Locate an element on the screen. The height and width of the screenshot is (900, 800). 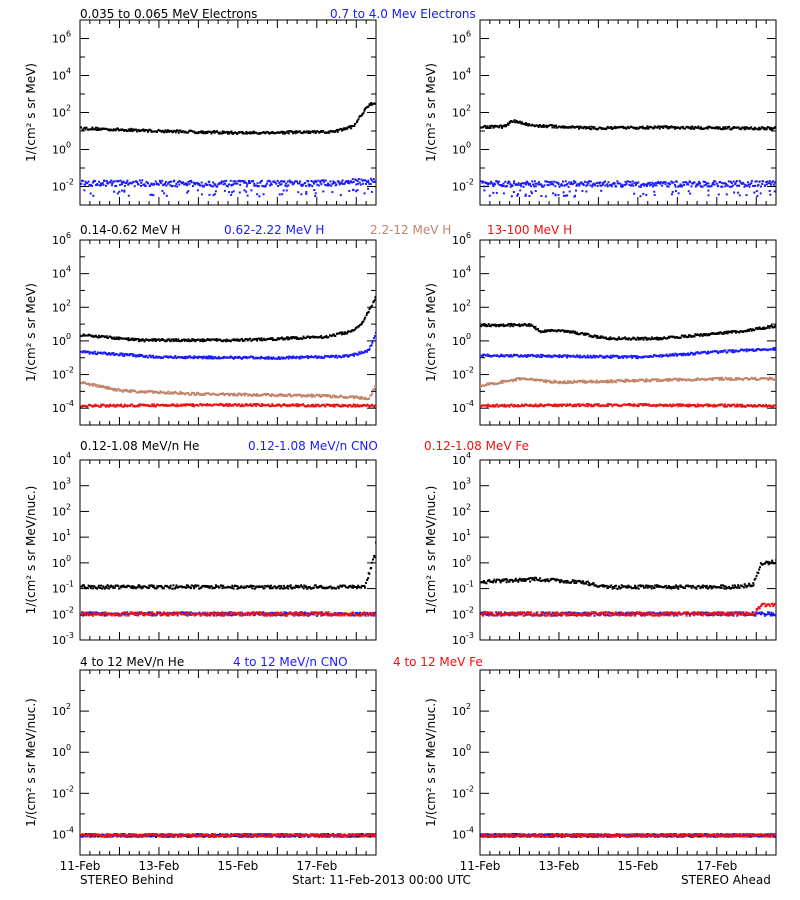
series-tan is located at coordinates (628, 382).